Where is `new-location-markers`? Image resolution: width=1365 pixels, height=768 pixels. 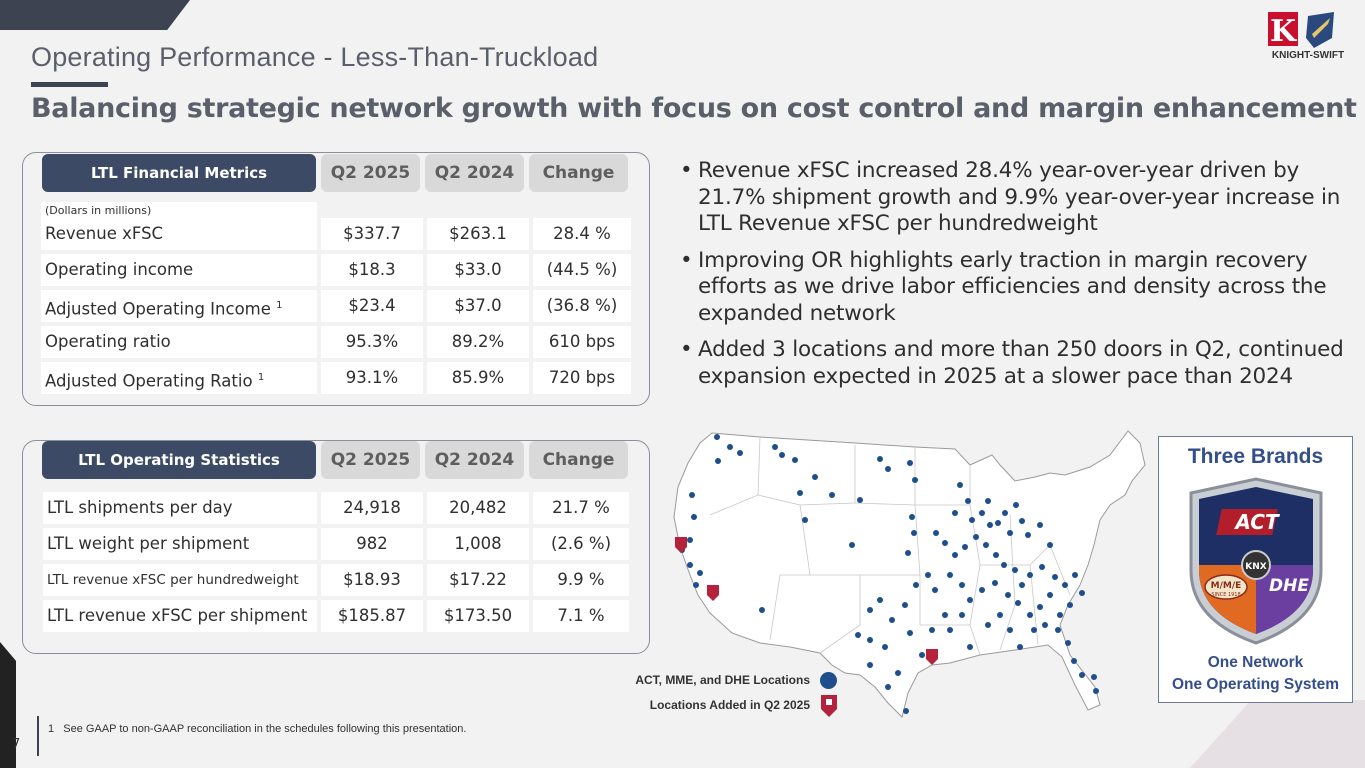
new-location-markers is located at coordinates (806, 601).